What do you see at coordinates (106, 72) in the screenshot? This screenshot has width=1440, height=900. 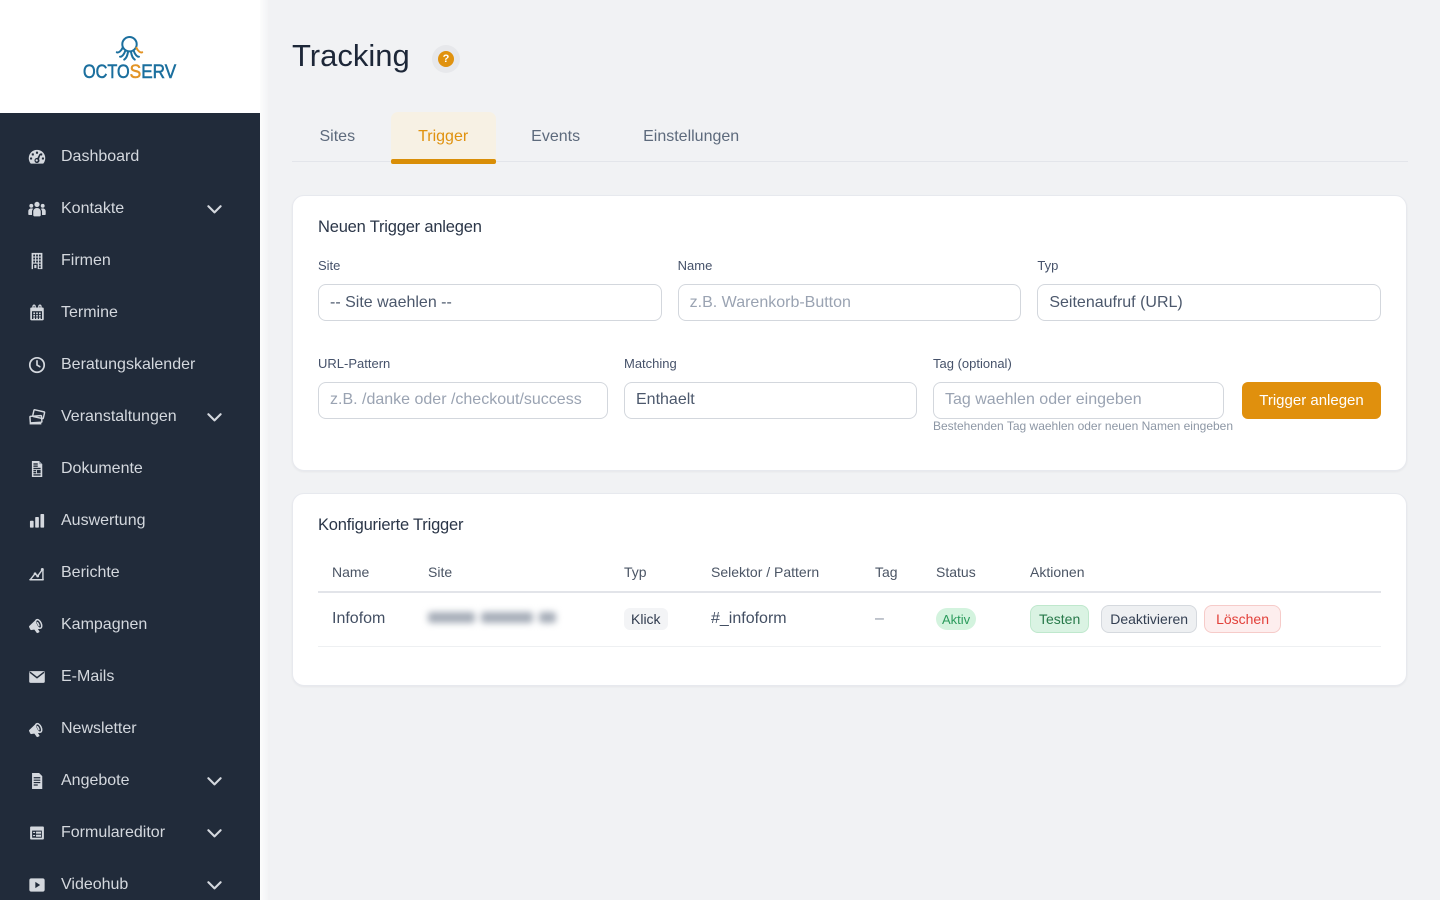 I see `svg-text: OCTO` at bounding box center [106, 72].